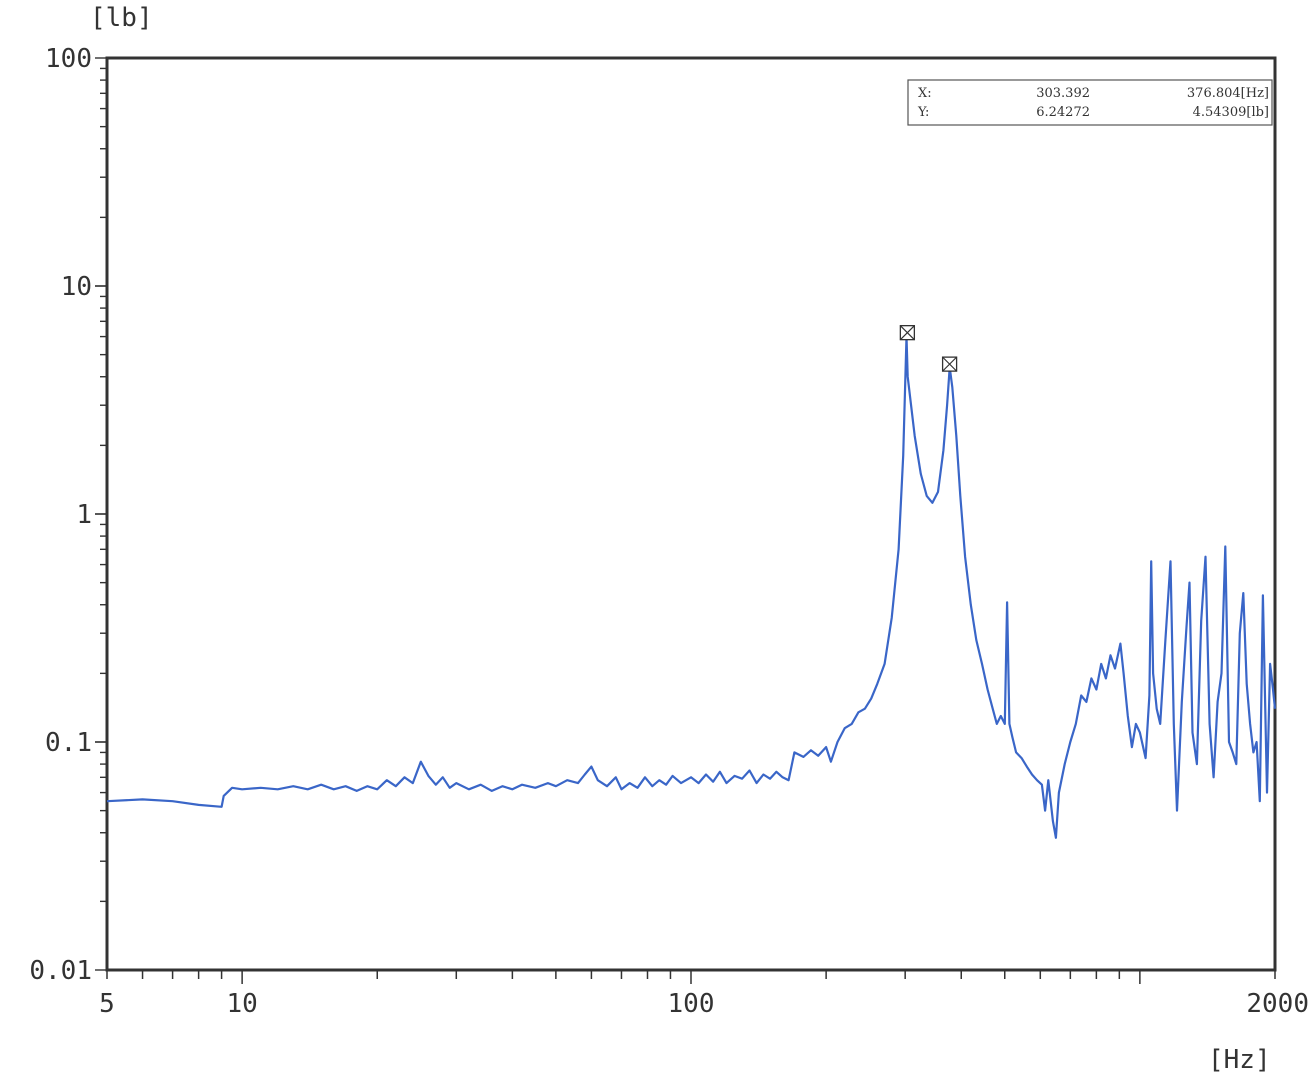 The image size is (1313, 1077). Describe the element at coordinates (68, 515) in the screenshot. I see `y-axis: 0.01 0.1 1 10 100` at that location.